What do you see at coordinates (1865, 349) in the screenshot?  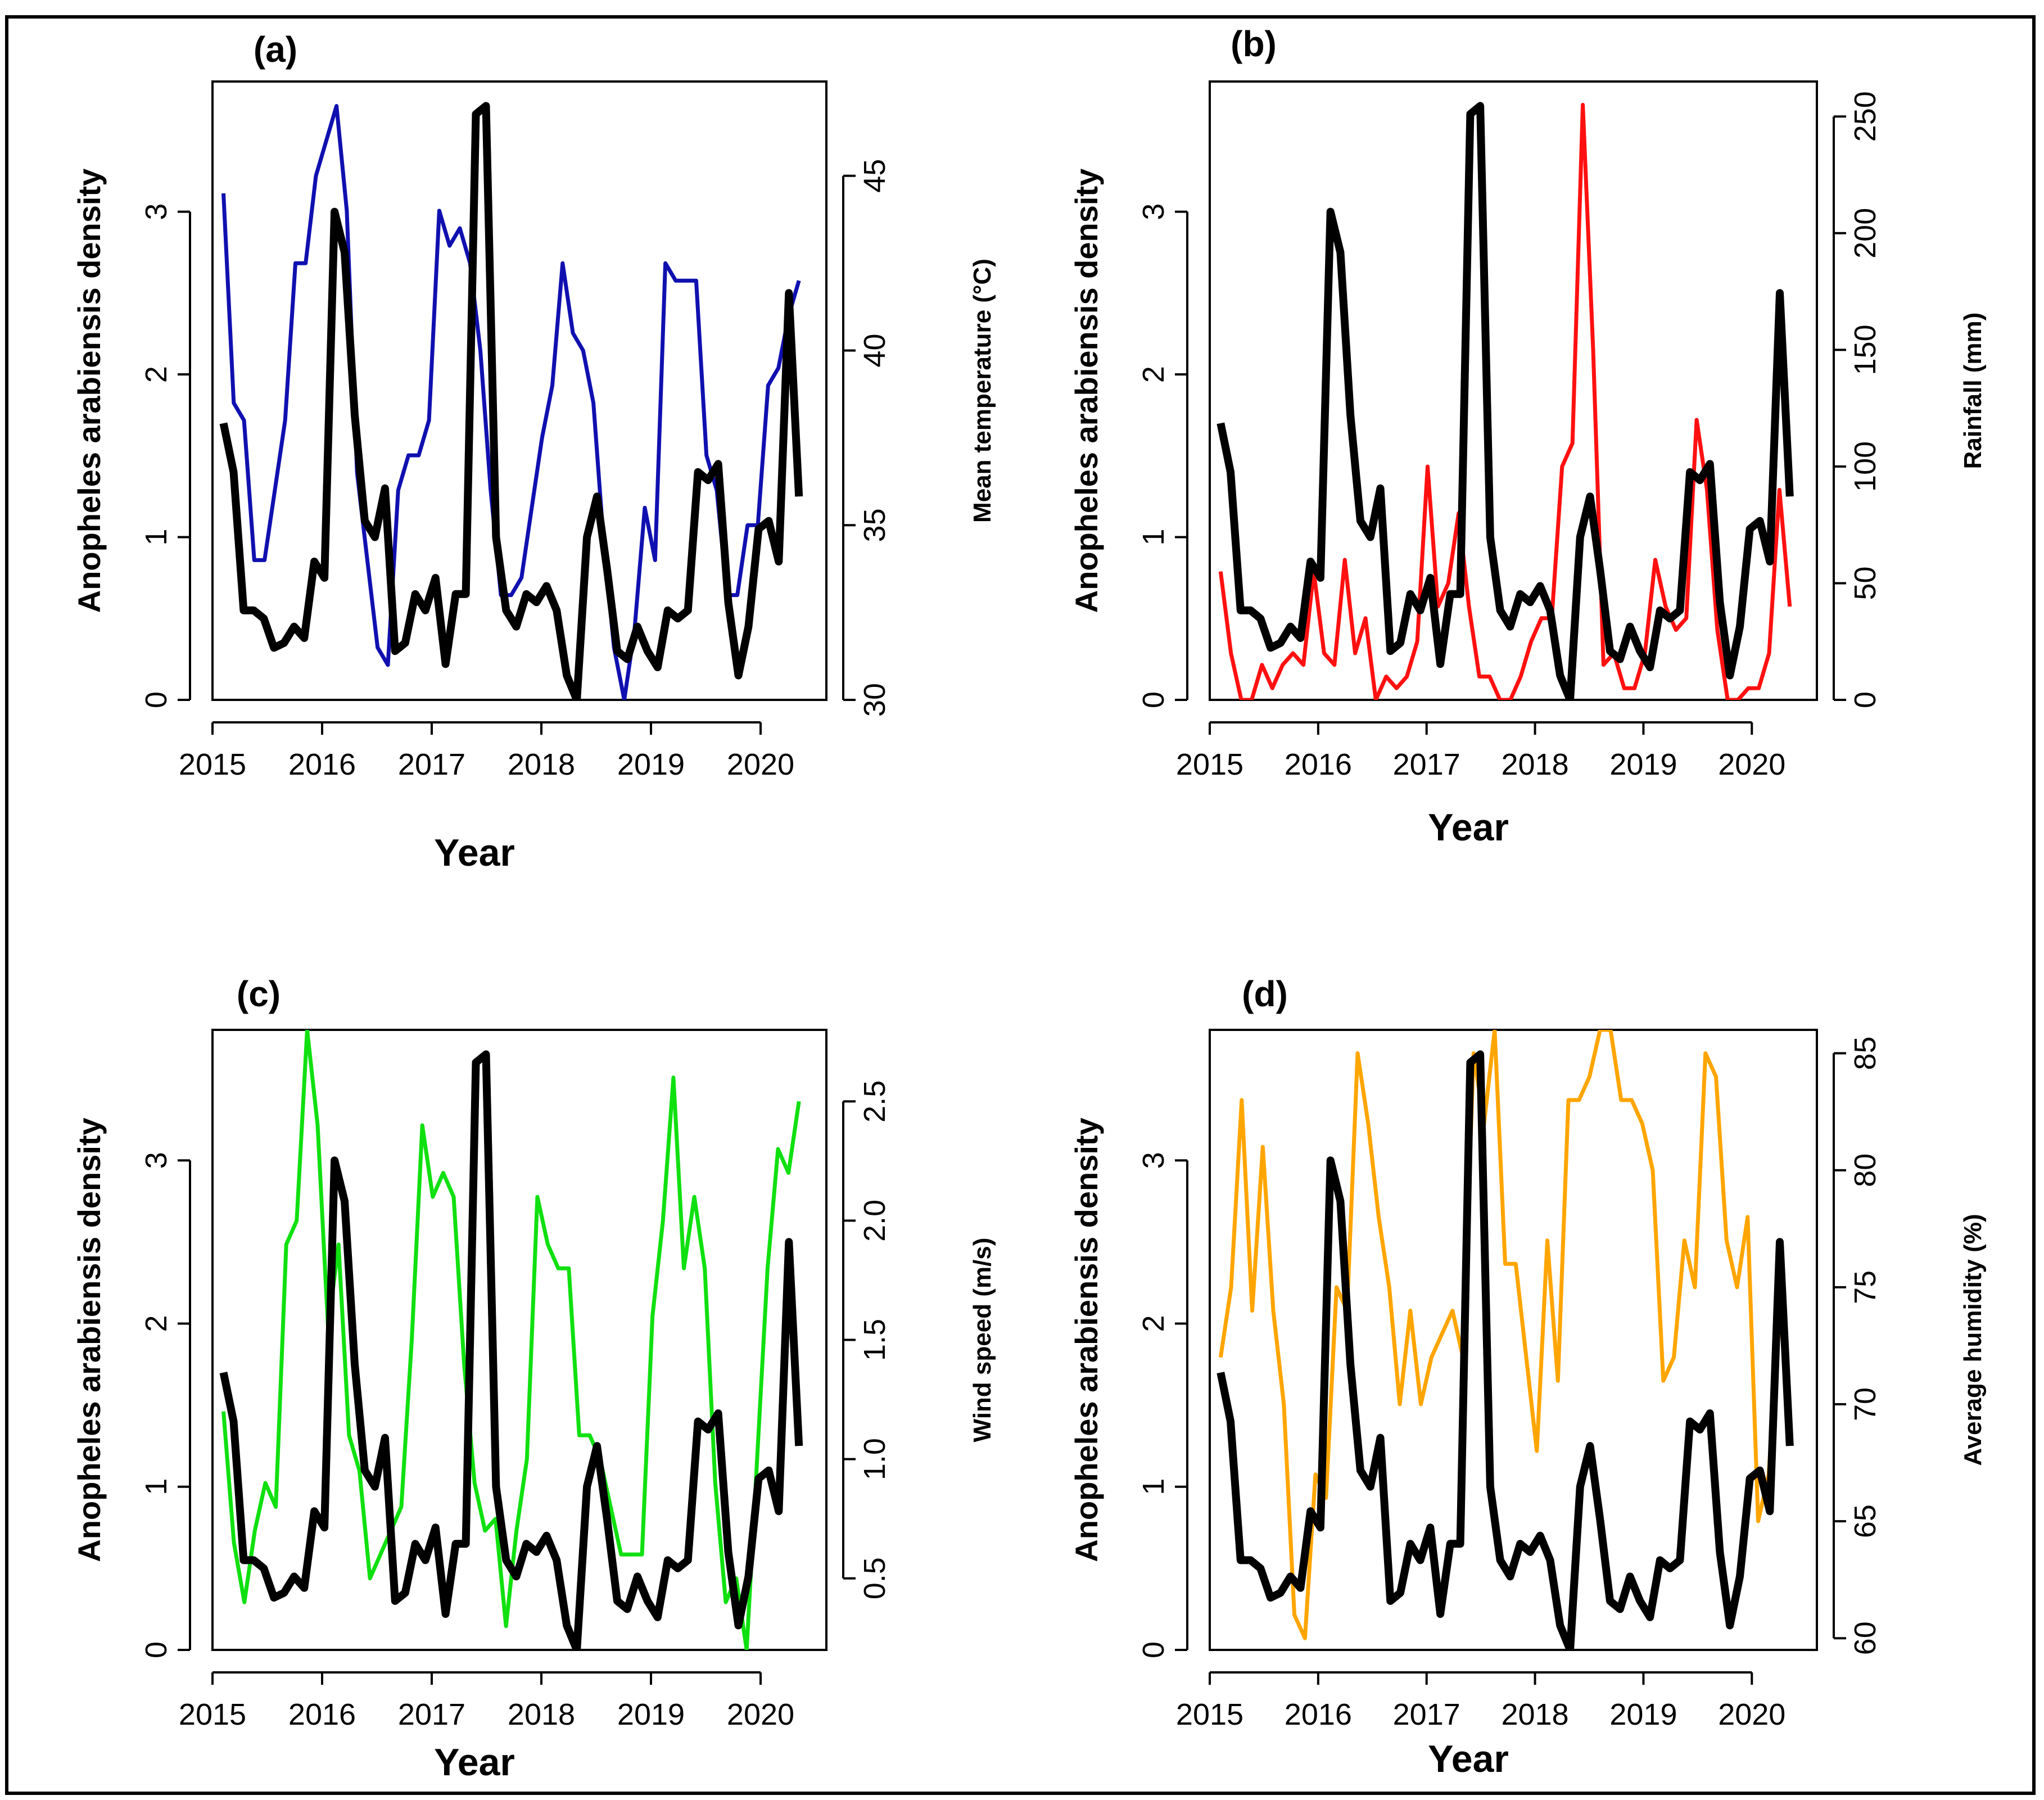 I see `y2-tick-label: 150` at bounding box center [1865, 349].